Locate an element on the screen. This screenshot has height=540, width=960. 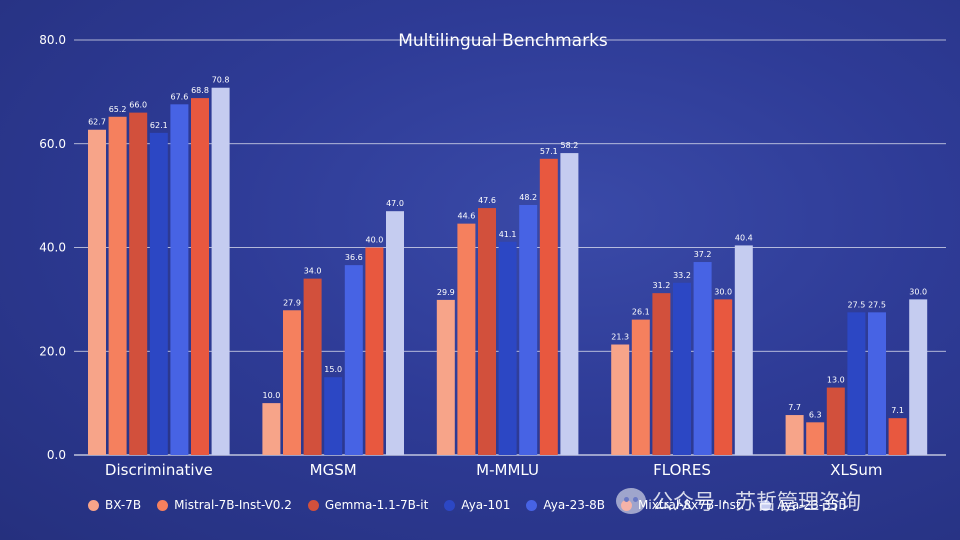
legend-label: Gemma-1.1-7B-it is located at coordinates (376, 505).